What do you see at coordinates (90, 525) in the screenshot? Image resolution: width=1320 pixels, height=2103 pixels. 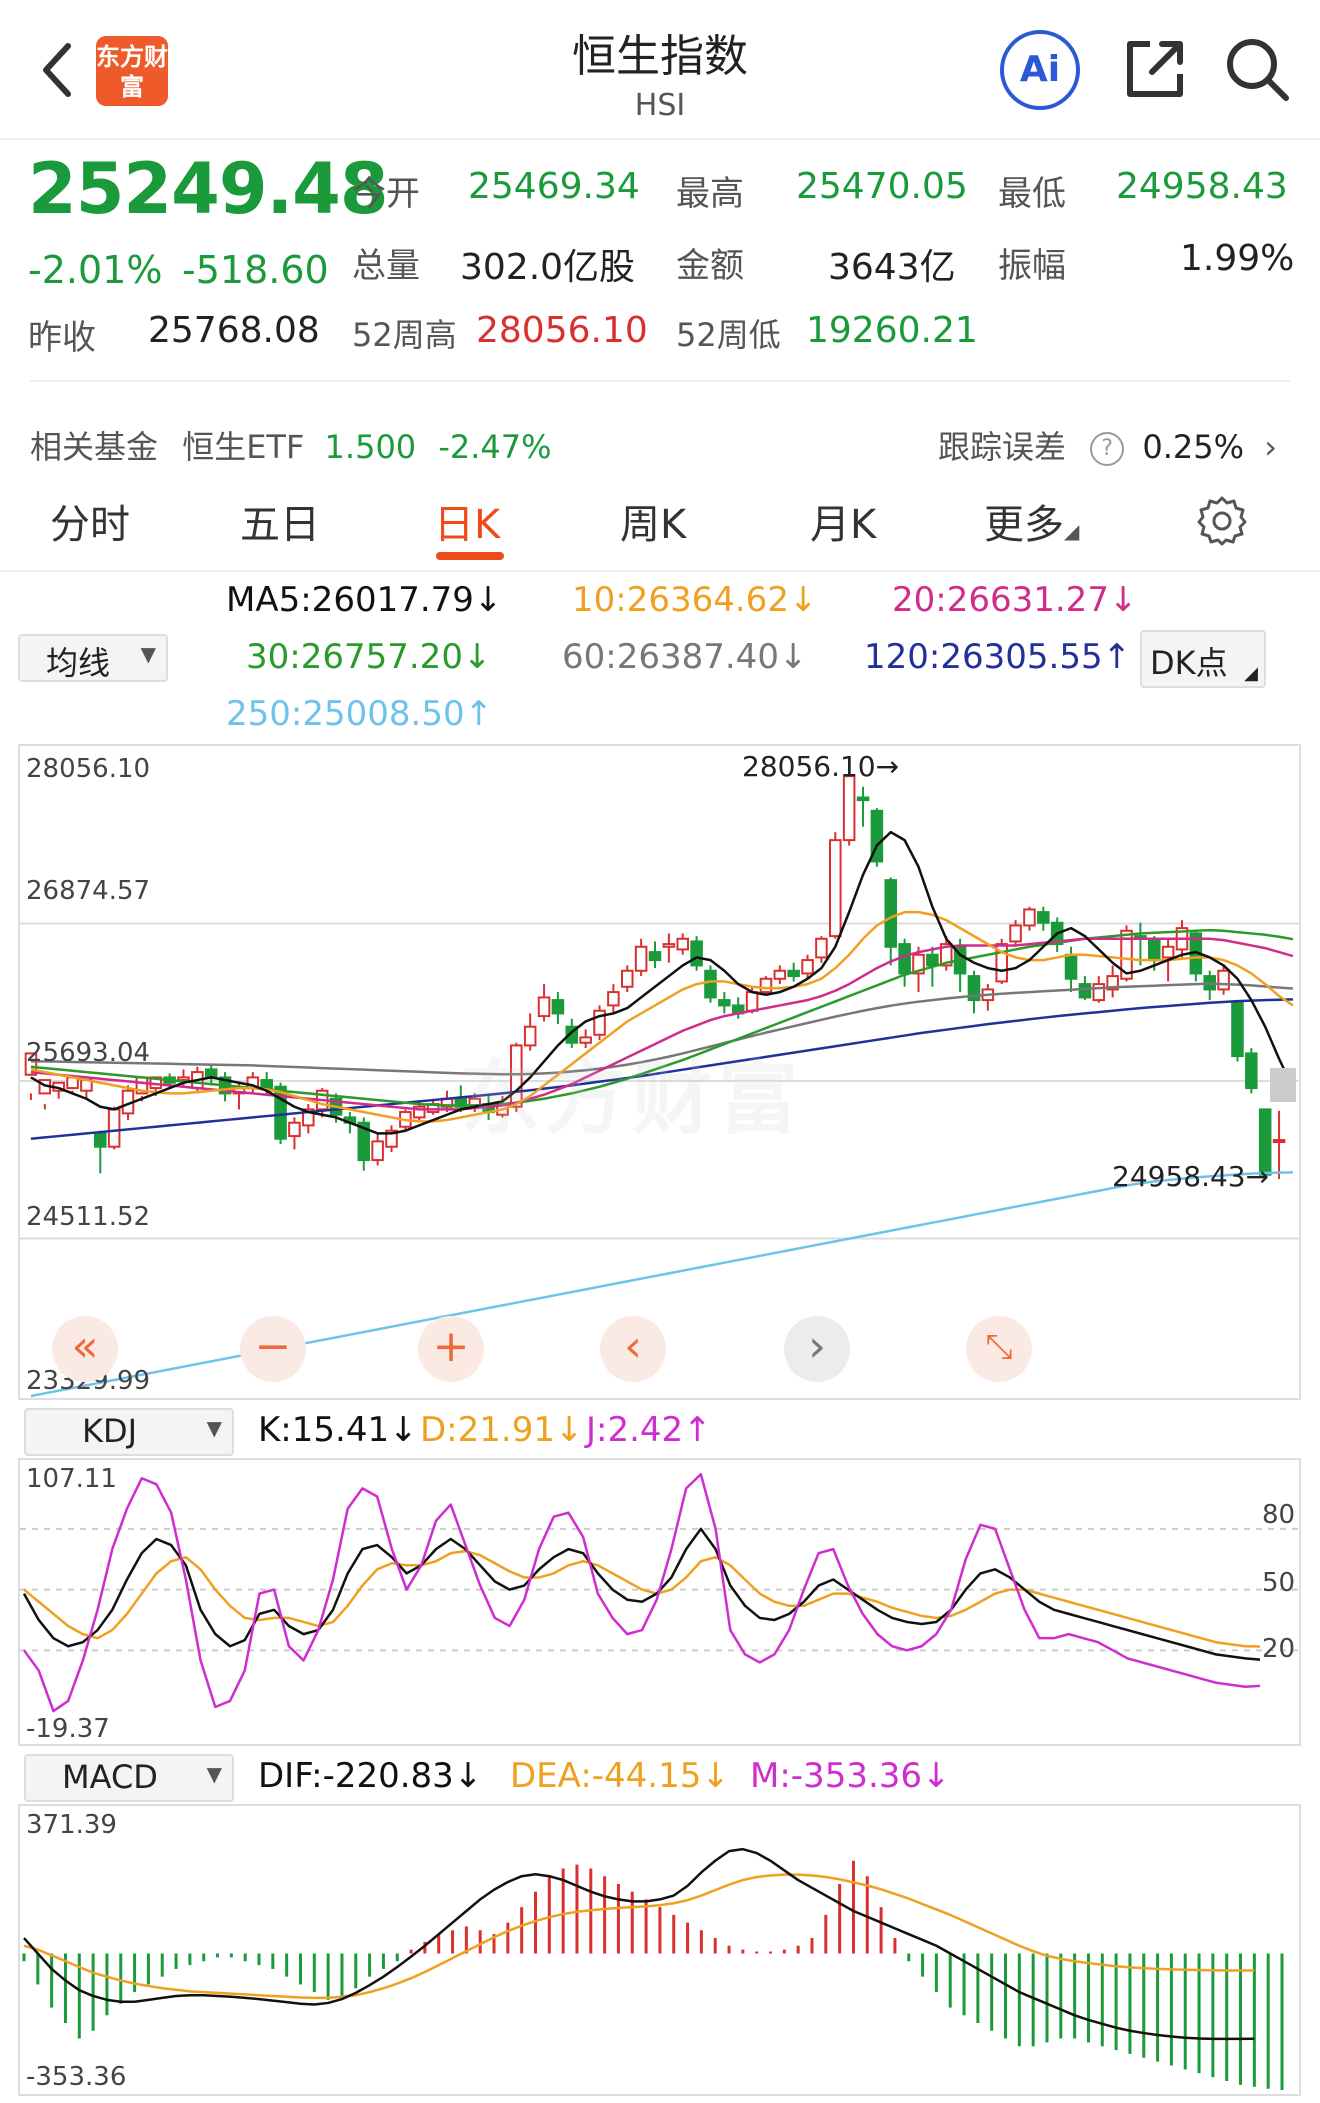 I see `tab-intraday: 分时` at bounding box center [90, 525].